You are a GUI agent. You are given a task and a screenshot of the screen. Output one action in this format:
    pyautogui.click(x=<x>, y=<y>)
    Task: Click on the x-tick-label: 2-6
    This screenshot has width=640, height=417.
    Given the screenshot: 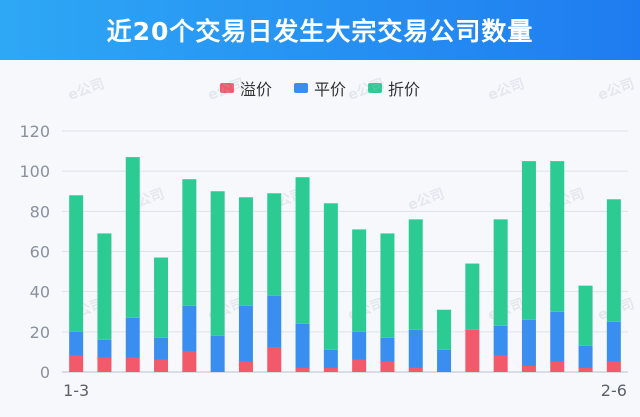 What is the action you would take?
    pyautogui.click(x=614, y=390)
    